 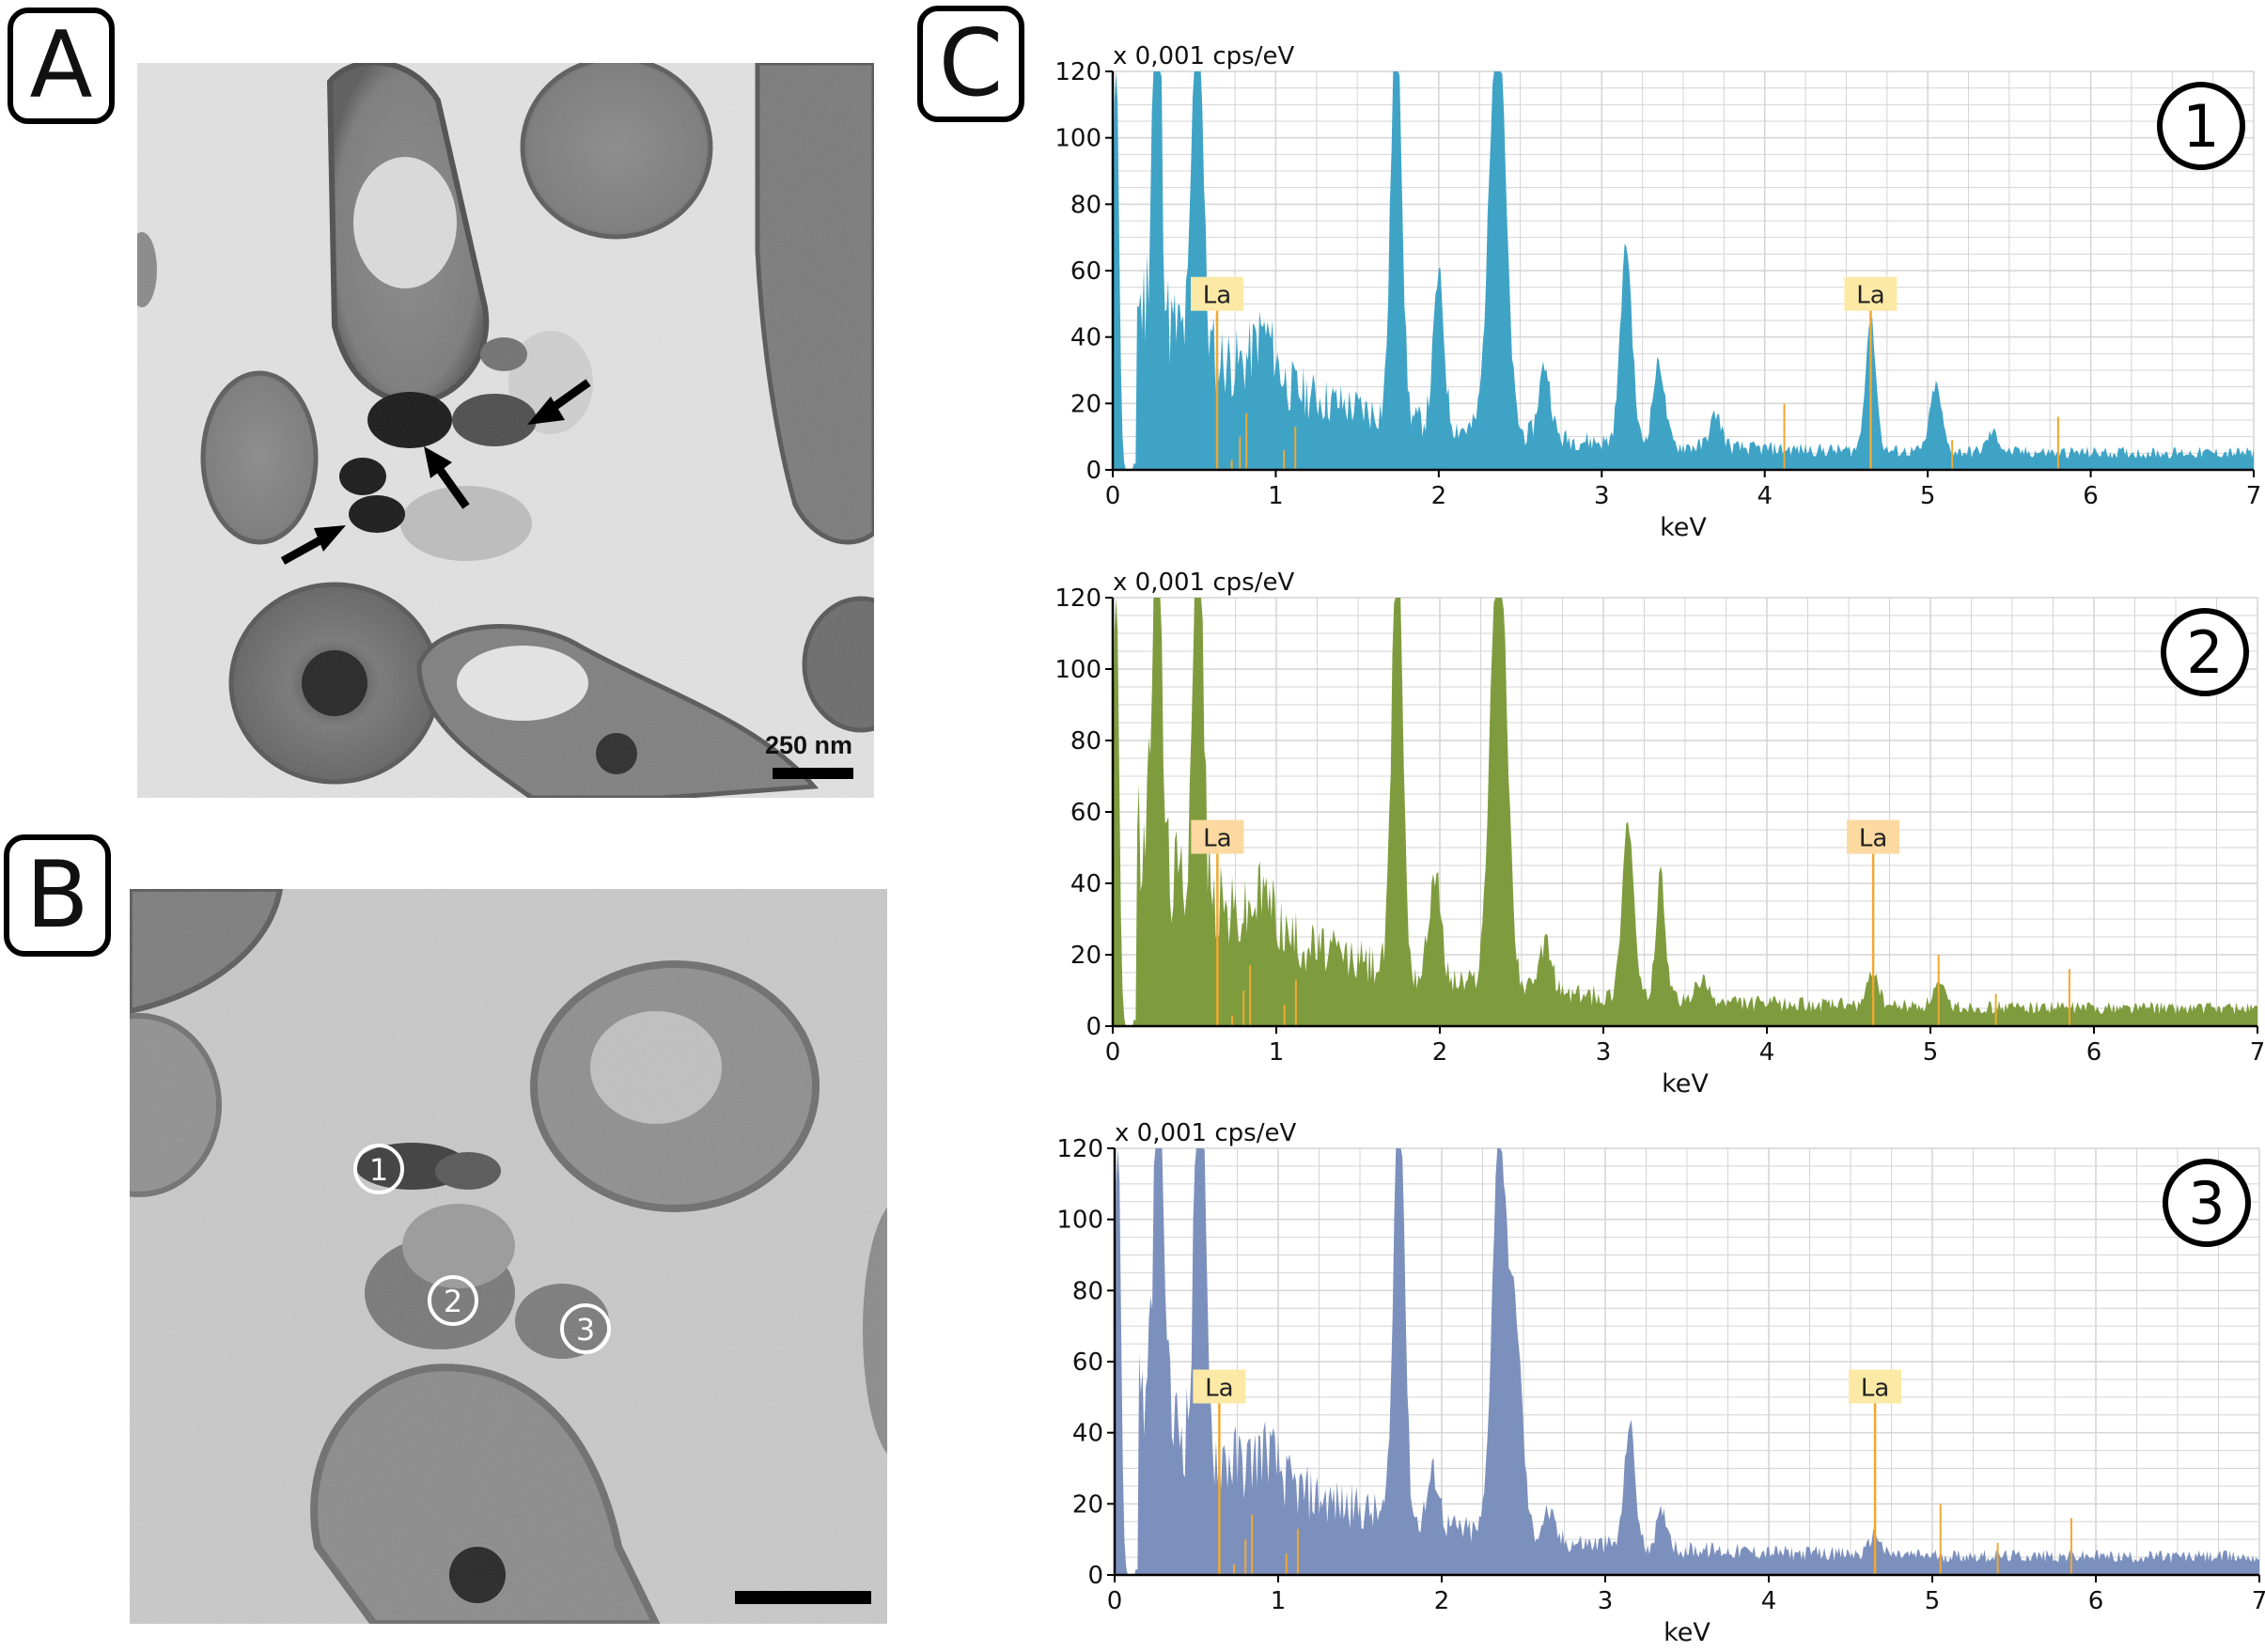 What do you see at coordinates (809, 745) in the screenshot?
I see `scale-bar-label: 250 nm` at bounding box center [809, 745].